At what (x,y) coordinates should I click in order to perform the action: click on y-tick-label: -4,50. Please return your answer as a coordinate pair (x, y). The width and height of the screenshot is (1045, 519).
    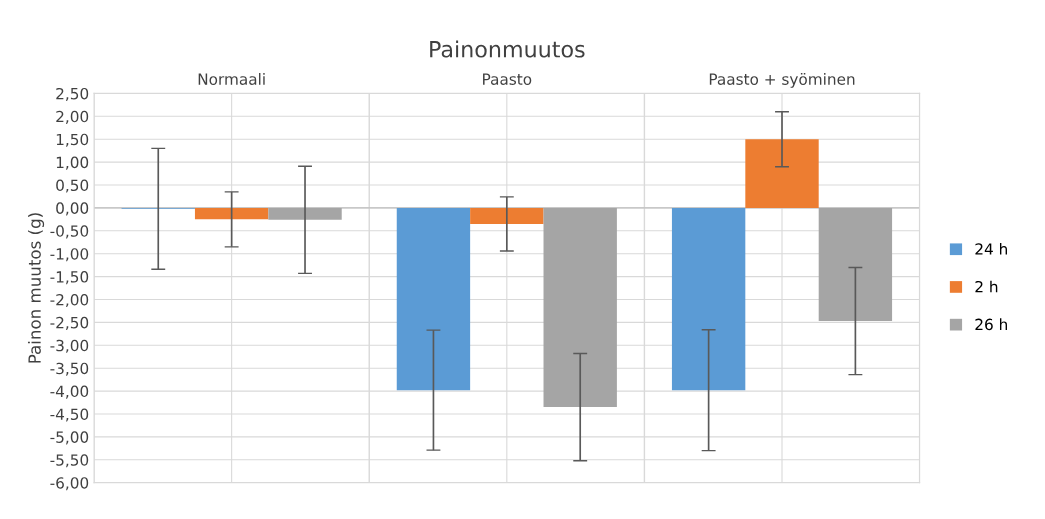
    Looking at the image, I should click on (69, 415).